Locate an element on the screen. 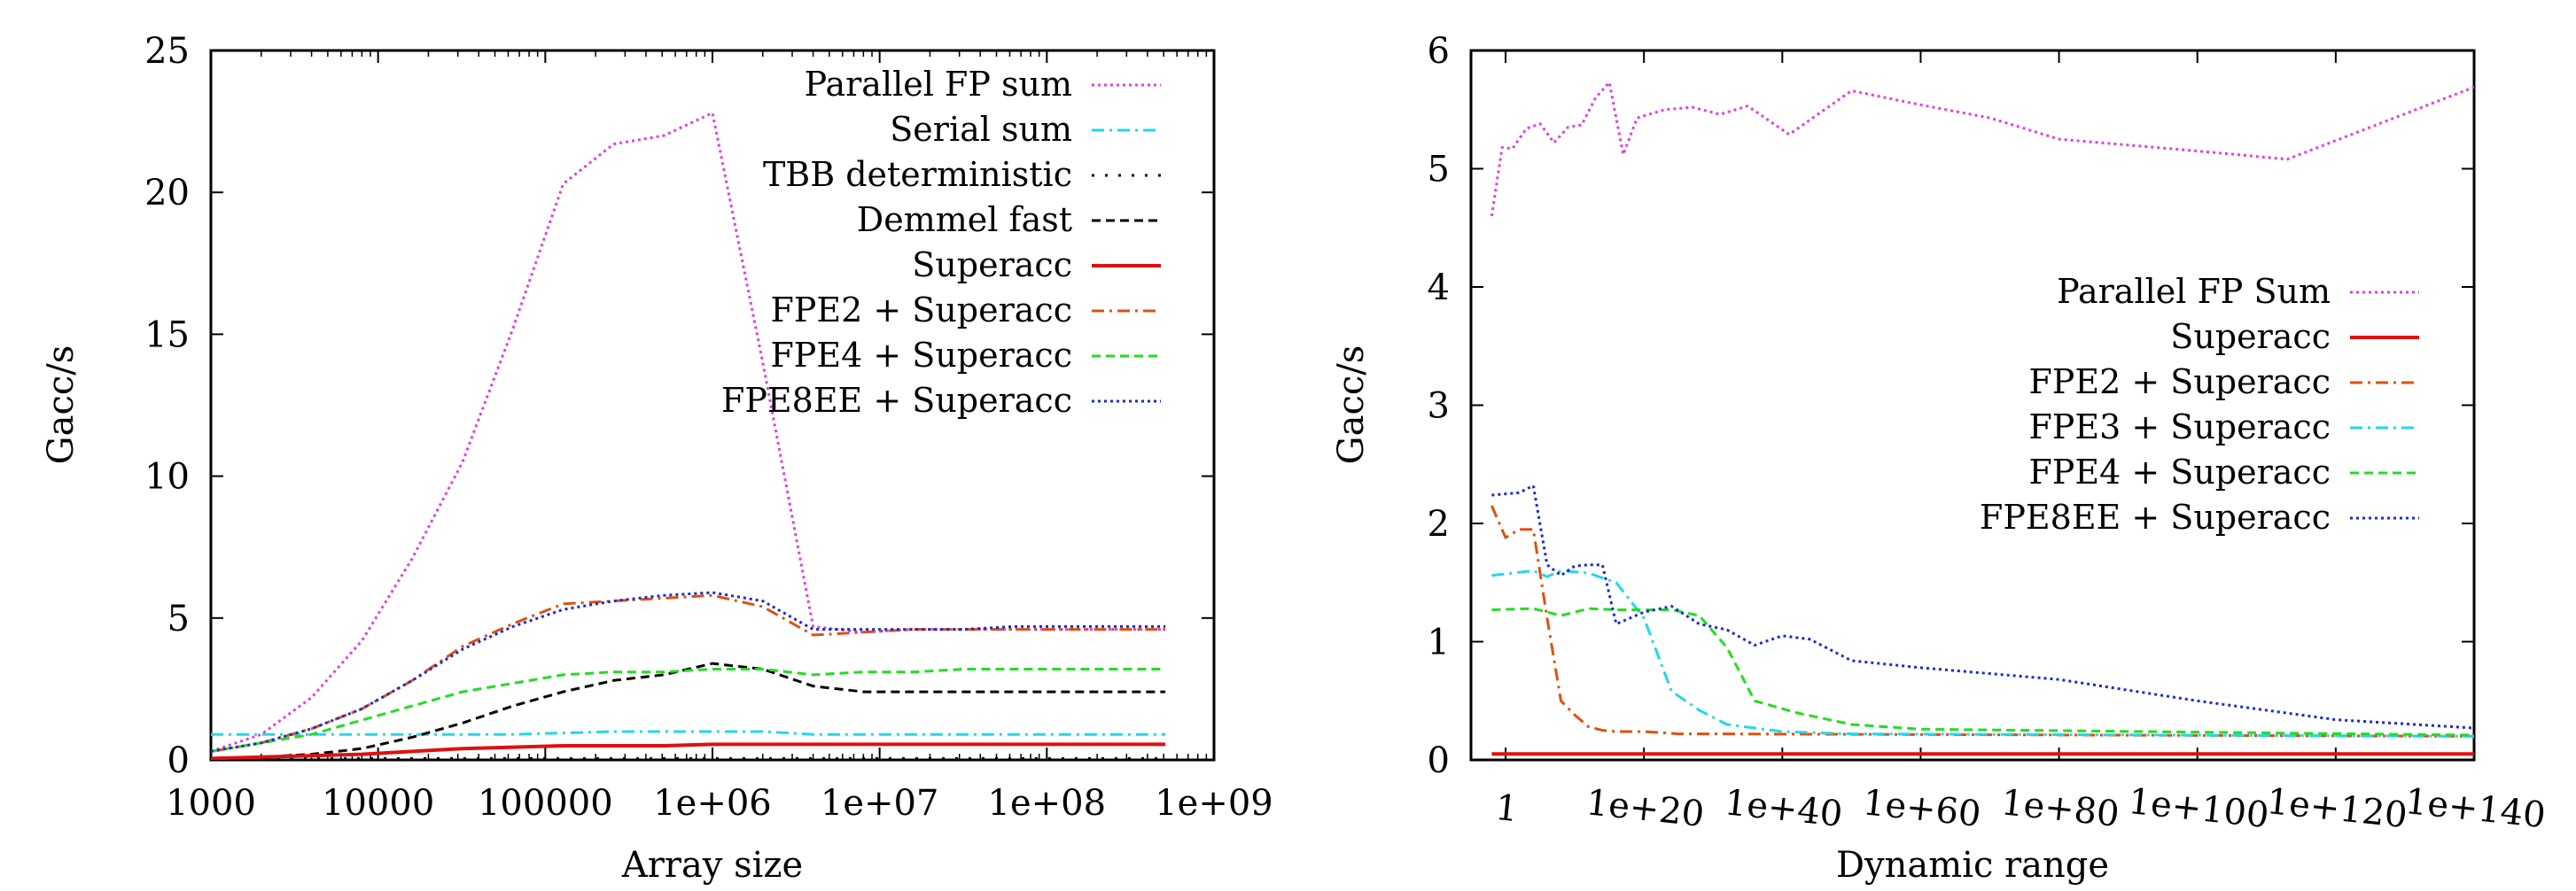 This screenshot has width=2576, height=891. y-tick-label: 10 is located at coordinates (167, 477).